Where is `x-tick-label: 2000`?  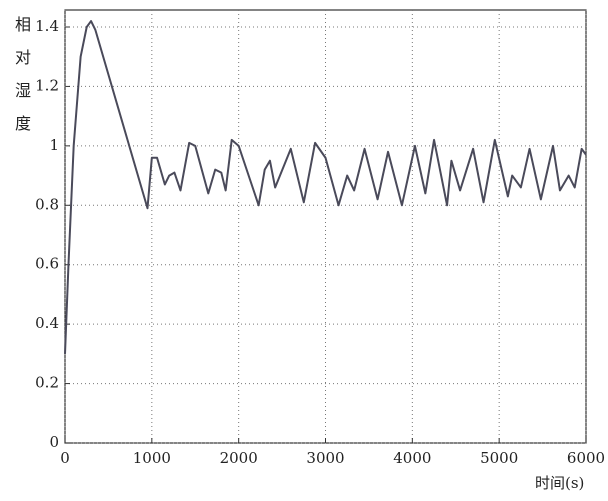
x-tick-label: 2000 is located at coordinates (239, 458).